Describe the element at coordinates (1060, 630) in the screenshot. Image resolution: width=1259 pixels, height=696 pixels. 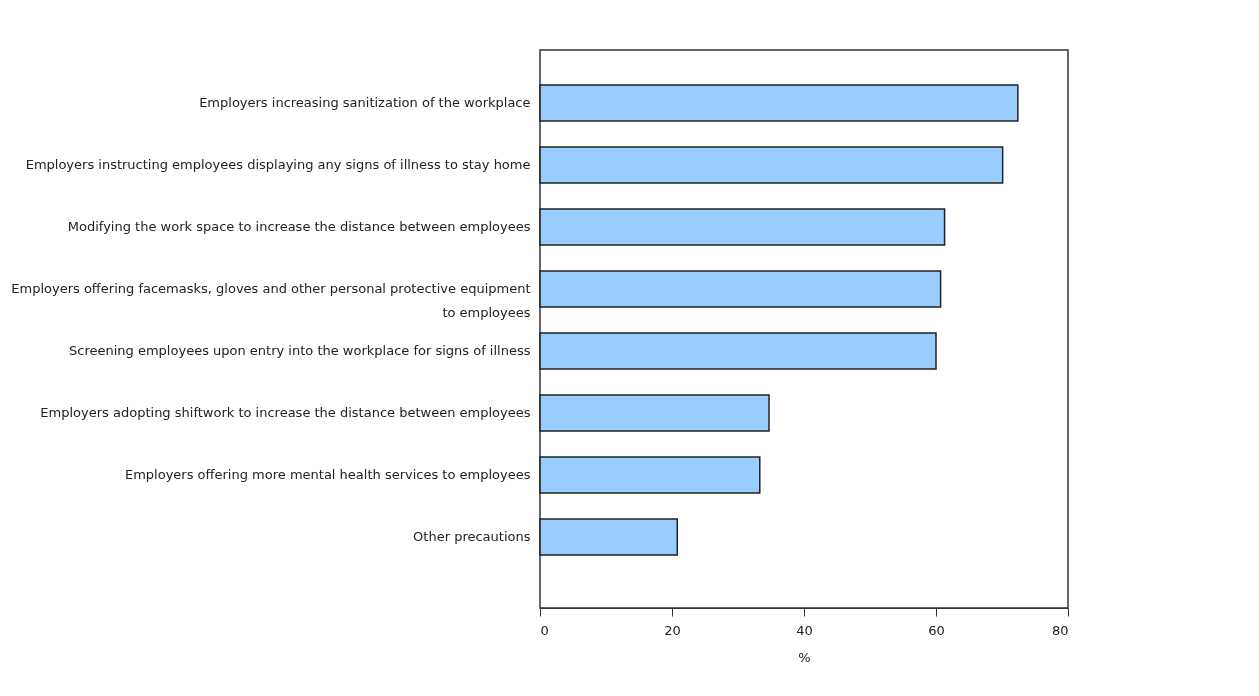
I see `x-tick-label: 80` at that location.